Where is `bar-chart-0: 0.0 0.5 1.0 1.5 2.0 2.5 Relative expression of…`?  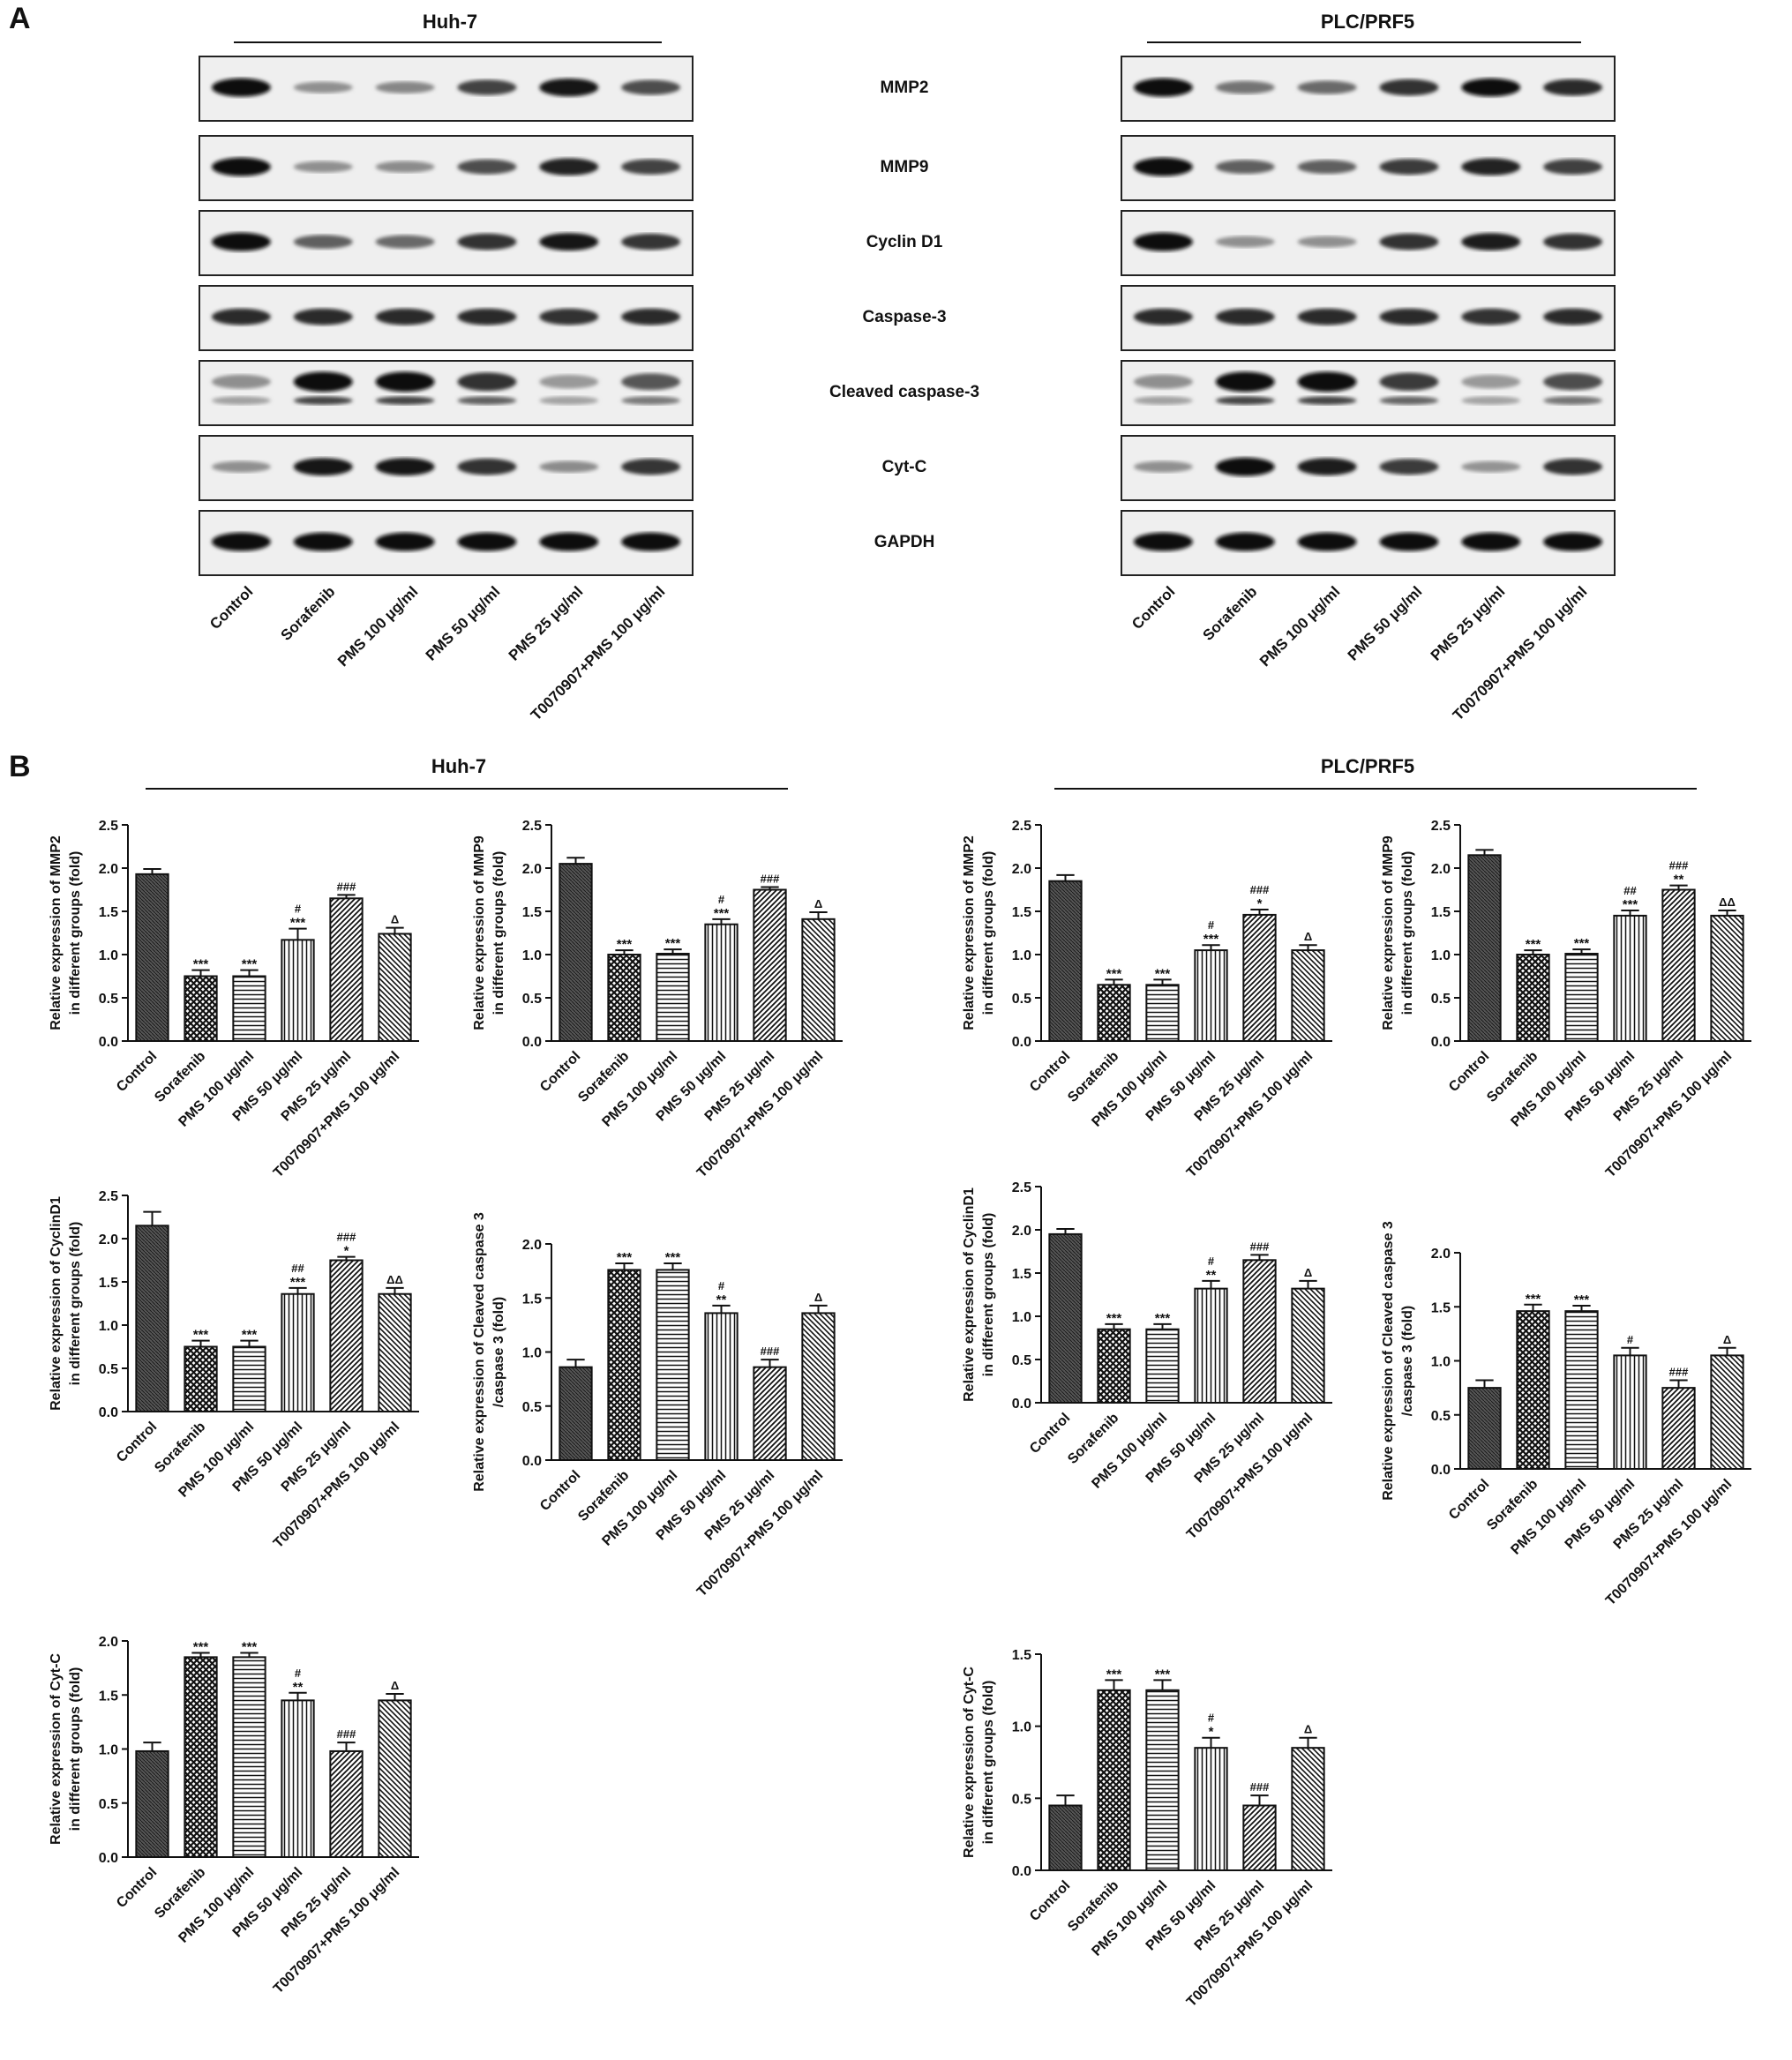
bar-chart-0: 0.0 0.5 1.0 1.5 2.0 2.5 Relative expression of… is located at coordinates (225, 1017).